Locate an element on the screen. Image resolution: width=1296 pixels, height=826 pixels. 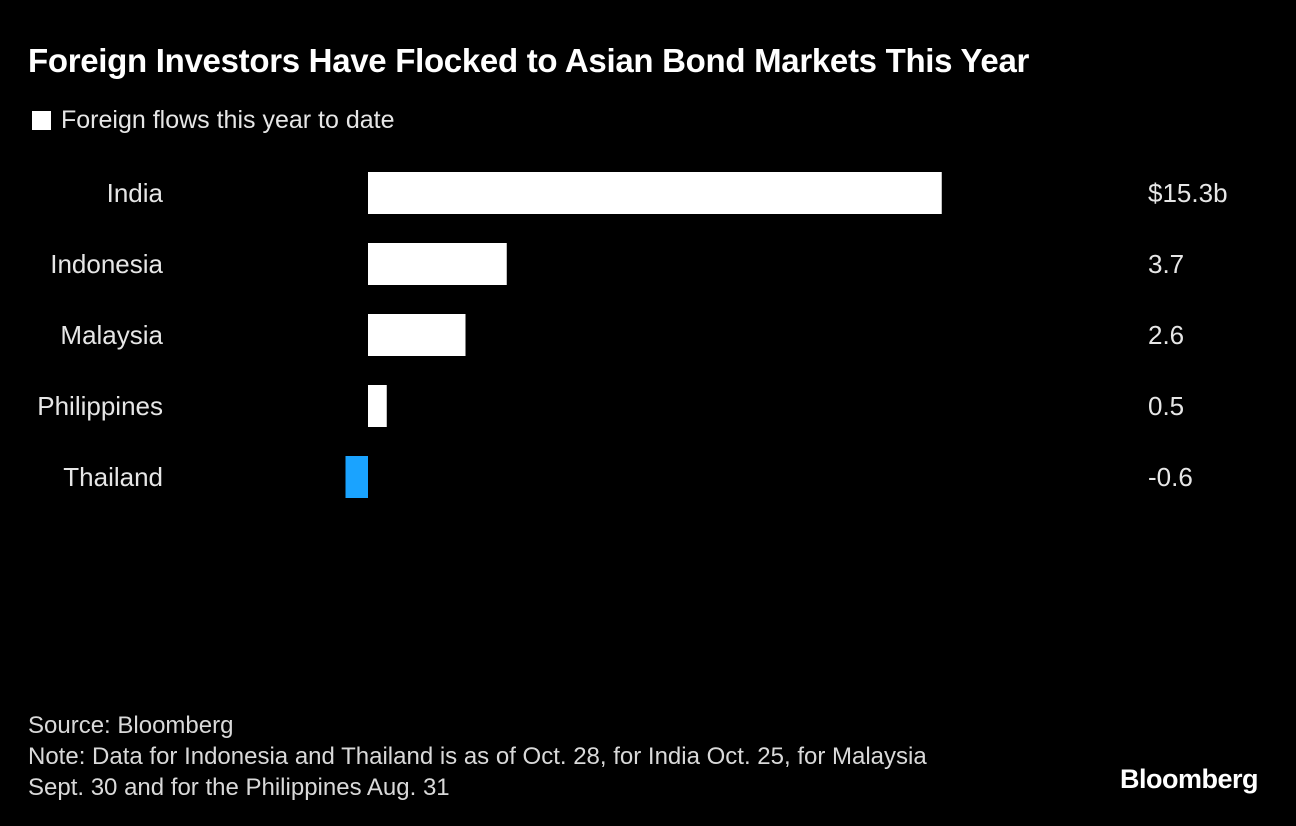
category-label: Thailand is located at coordinates (113, 477).